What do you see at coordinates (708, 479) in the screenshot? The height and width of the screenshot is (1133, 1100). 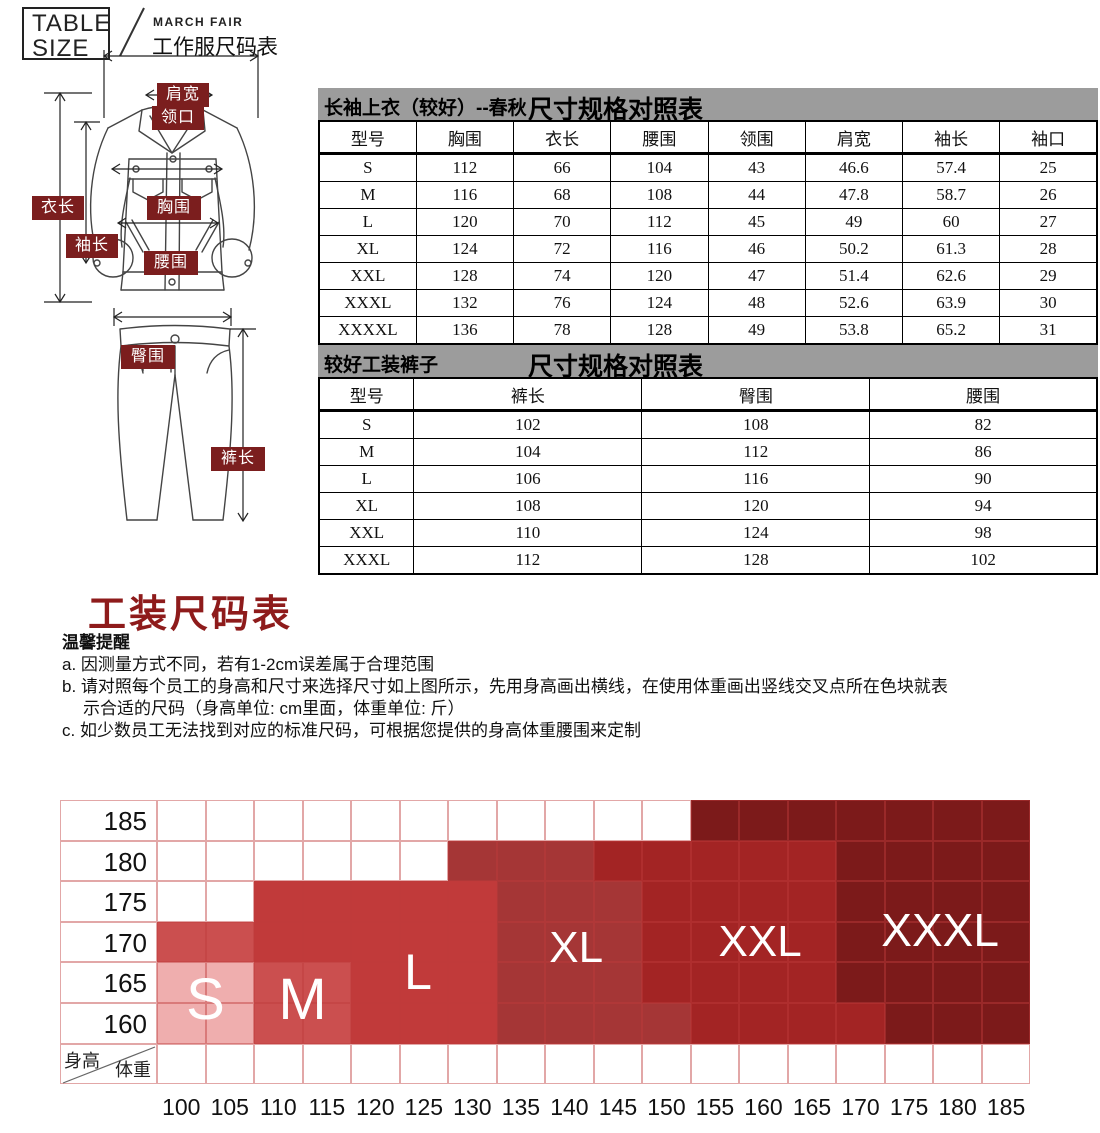 I see `table-row: L 106 116 90` at bounding box center [708, 479].